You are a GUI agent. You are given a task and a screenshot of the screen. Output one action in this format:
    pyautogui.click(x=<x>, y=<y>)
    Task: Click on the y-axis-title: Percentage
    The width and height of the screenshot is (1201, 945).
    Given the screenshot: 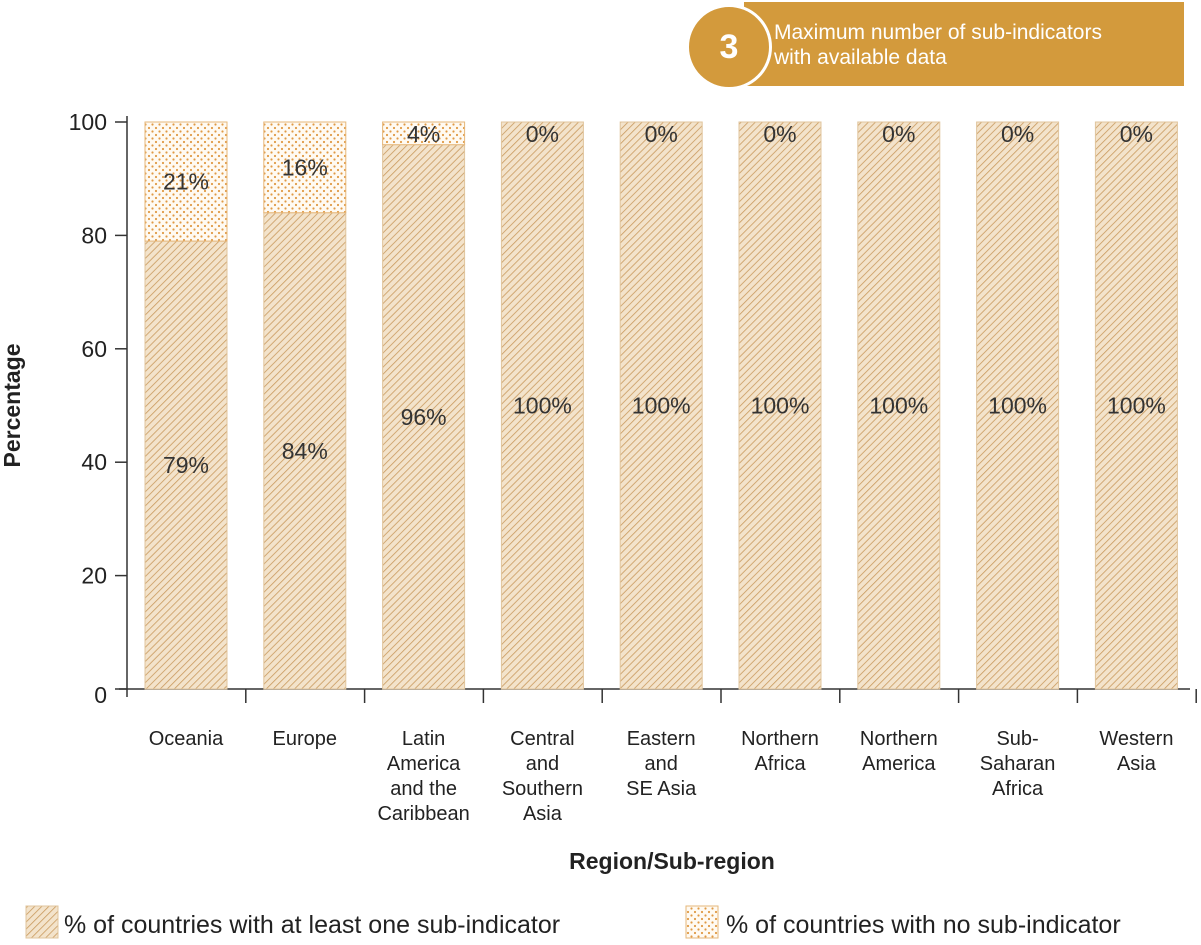 What is the action you would take?
    pyautogui.click(x=12, y=405)
    